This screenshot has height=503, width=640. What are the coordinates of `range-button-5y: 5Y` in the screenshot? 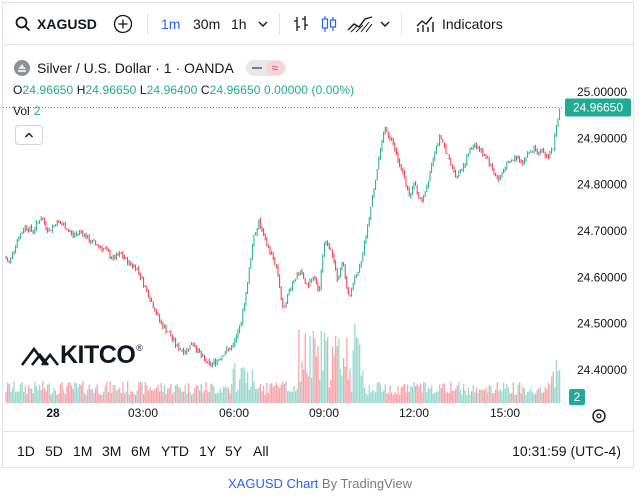 It's located at (234, 451).